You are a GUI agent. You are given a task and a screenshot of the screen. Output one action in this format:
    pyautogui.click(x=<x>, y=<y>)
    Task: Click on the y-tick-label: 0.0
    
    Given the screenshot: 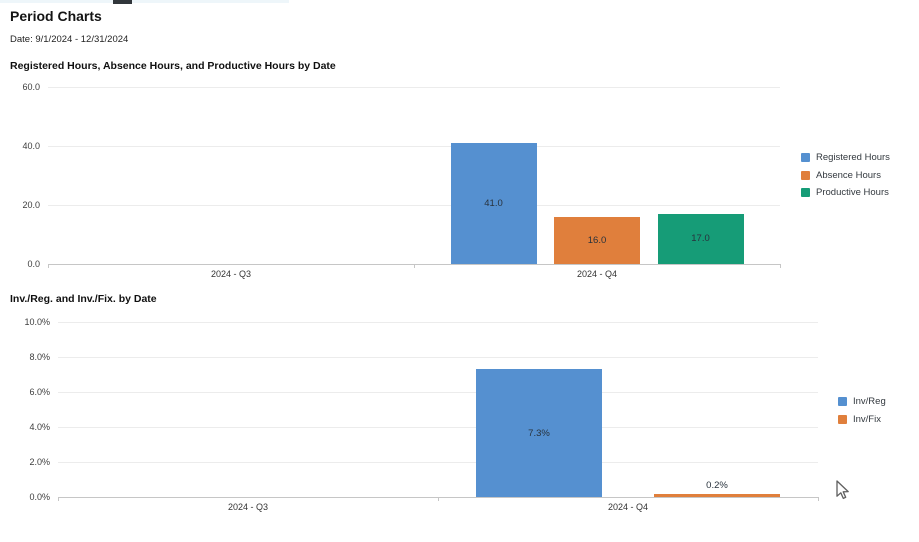 What is the action you would take?
    pyautogui.click(x=33, y=264)
    